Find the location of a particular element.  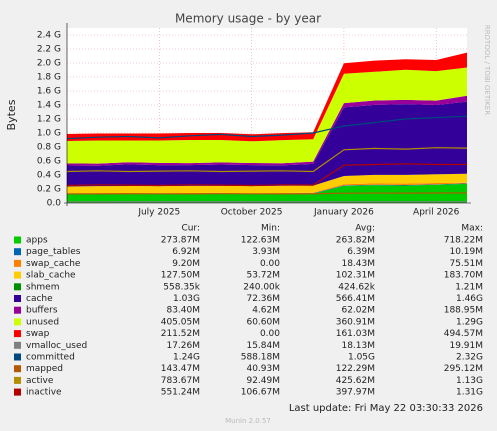

legend-stat: 92.49M is located at coordinates (263, 381).